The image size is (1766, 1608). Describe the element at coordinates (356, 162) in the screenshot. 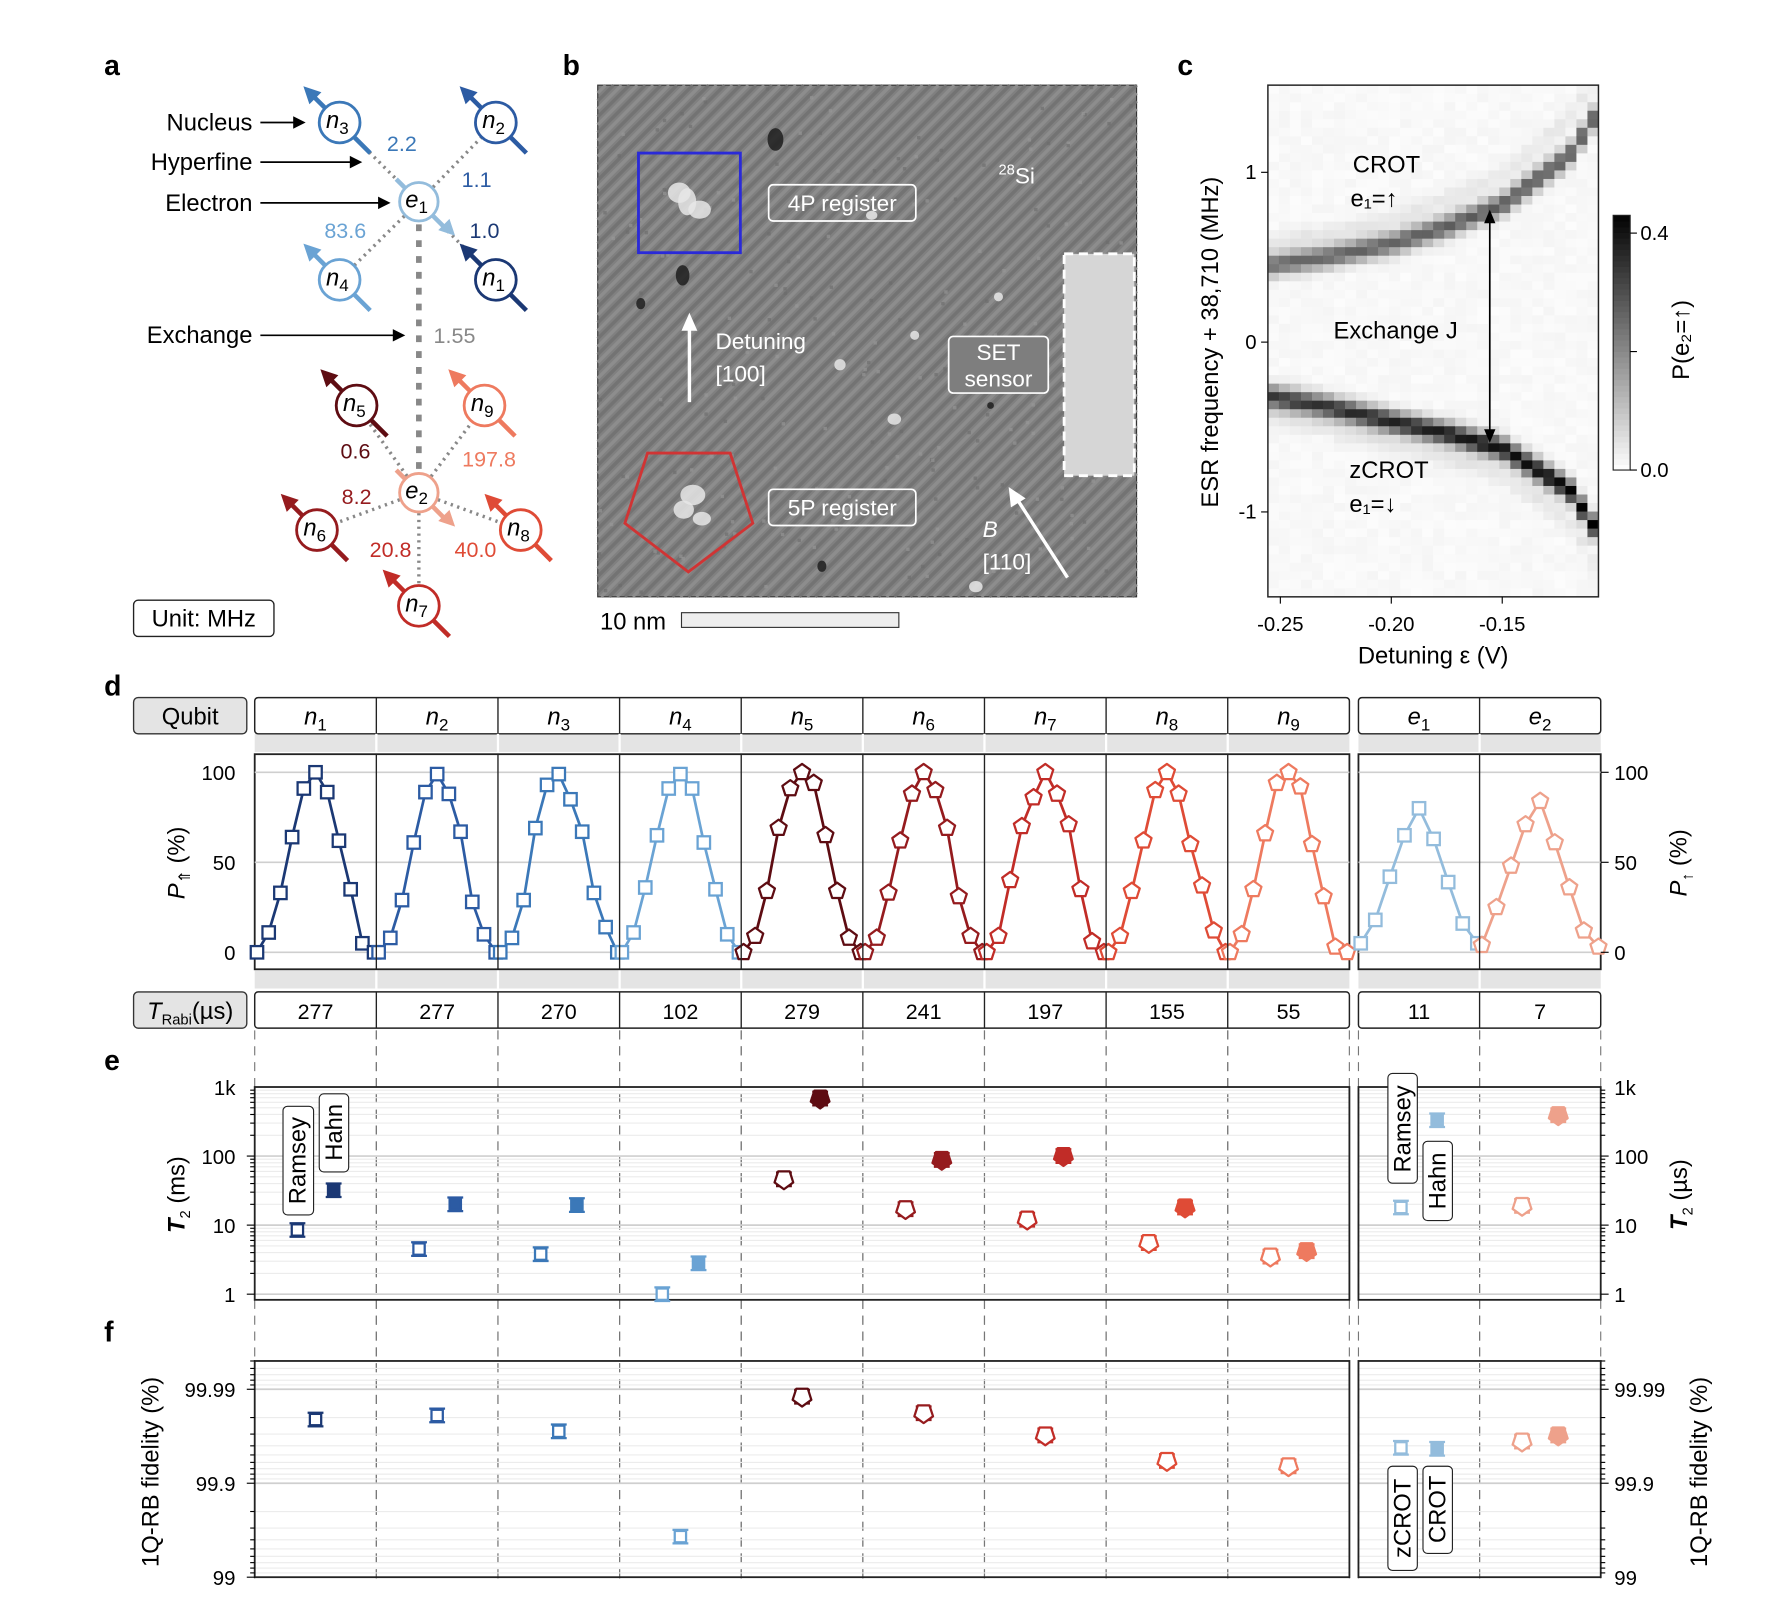

I see `annotation-arrow-head` at that location.